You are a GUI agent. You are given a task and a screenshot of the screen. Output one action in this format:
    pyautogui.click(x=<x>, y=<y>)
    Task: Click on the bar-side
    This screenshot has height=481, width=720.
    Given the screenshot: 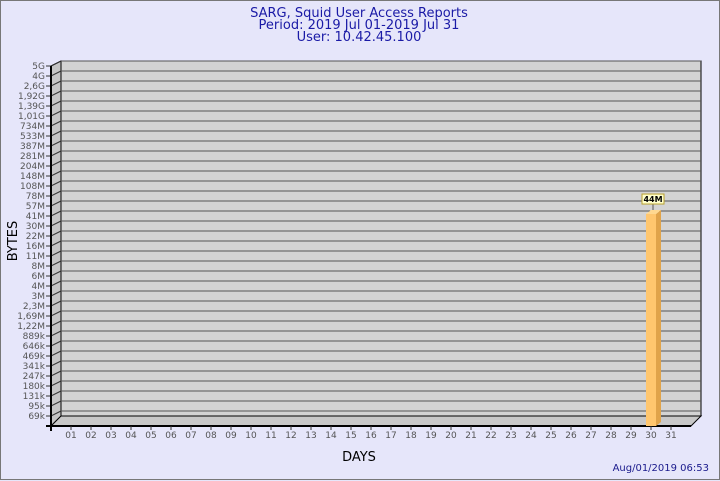 What is the action you would take?
    pyautogui.click(x=658, y=318)
    